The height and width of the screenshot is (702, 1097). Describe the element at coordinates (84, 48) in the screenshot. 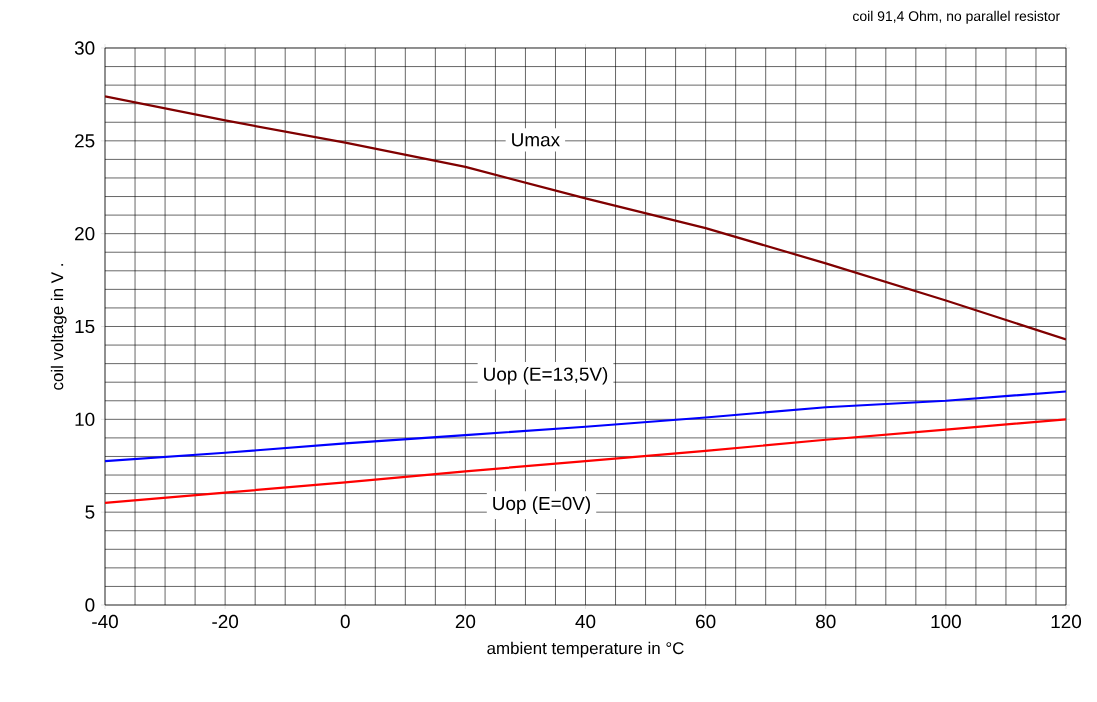

I see `y-tick-label: 30` at that location.